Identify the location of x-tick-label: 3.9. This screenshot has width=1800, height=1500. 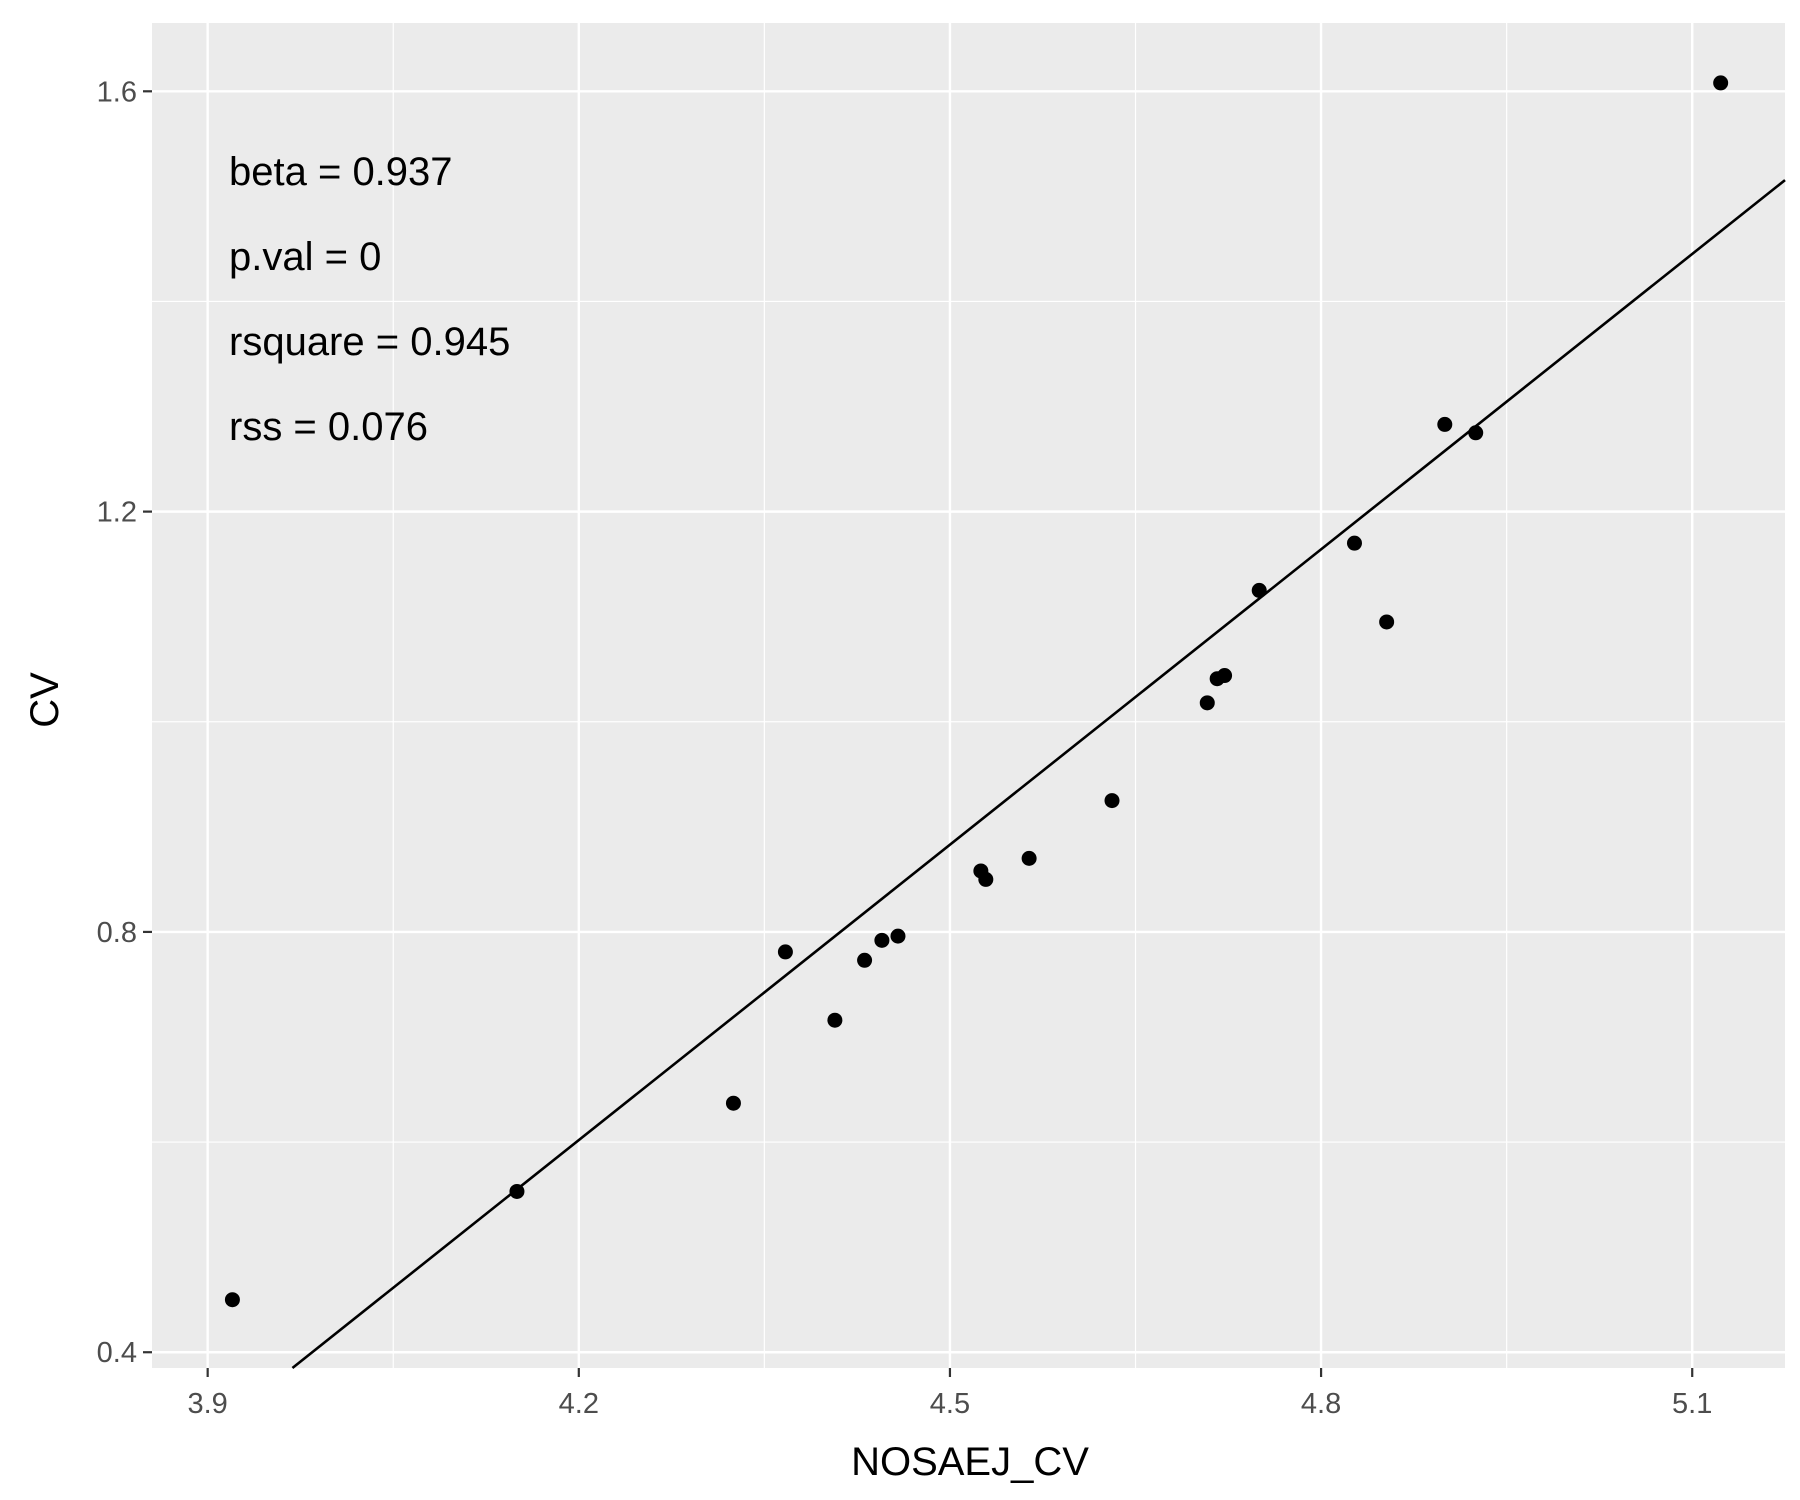
(208, 1404).